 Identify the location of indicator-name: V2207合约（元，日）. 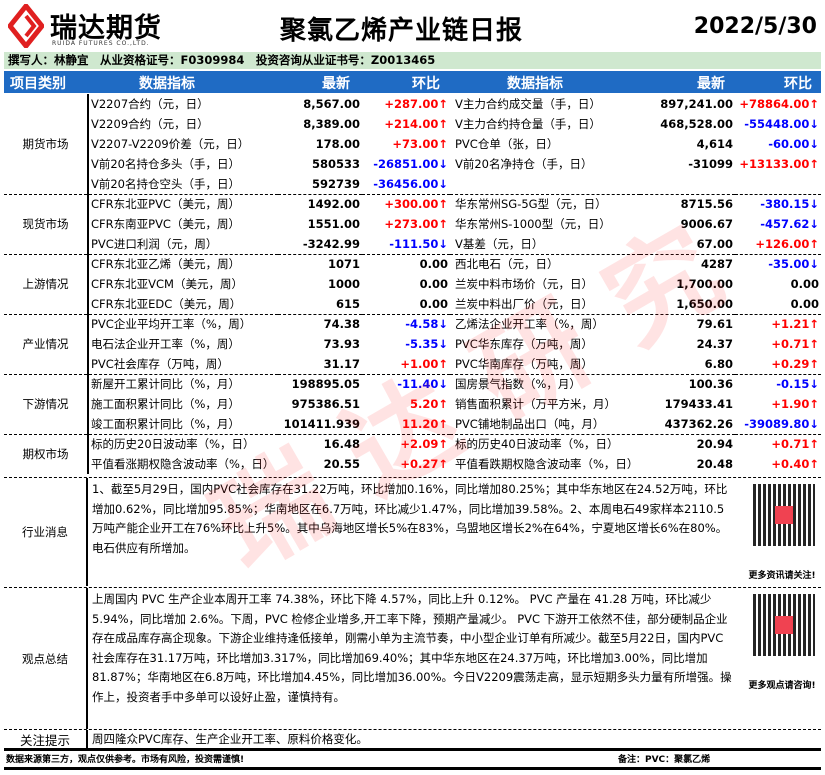
(150, 104).